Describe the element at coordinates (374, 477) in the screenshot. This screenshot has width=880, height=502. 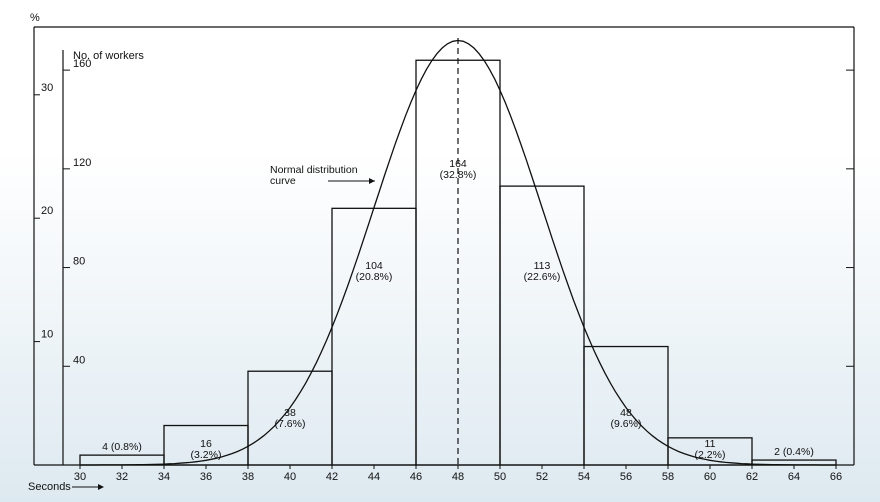
I see `x-tick-label: 44` at that location.